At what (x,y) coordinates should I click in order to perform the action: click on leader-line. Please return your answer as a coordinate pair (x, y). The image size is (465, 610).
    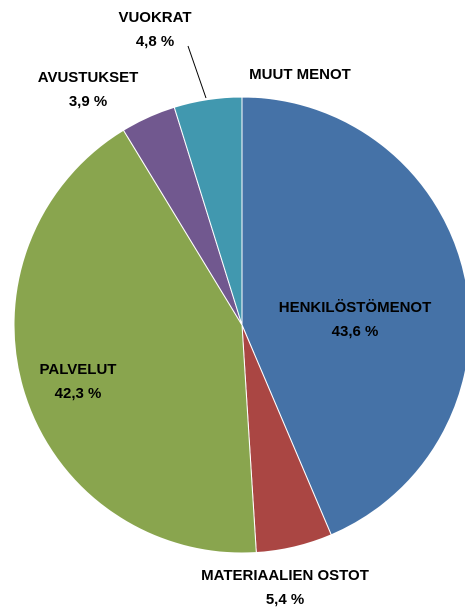
    Looking at the image, I should click on (197, 72).